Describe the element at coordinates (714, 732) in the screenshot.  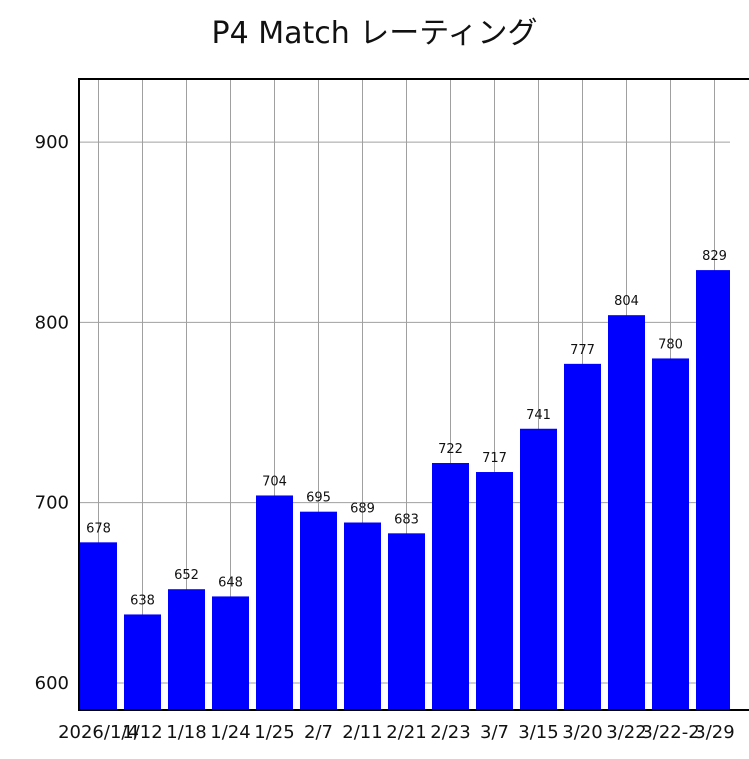
I see `x-tick-label: 3/29` at that location.